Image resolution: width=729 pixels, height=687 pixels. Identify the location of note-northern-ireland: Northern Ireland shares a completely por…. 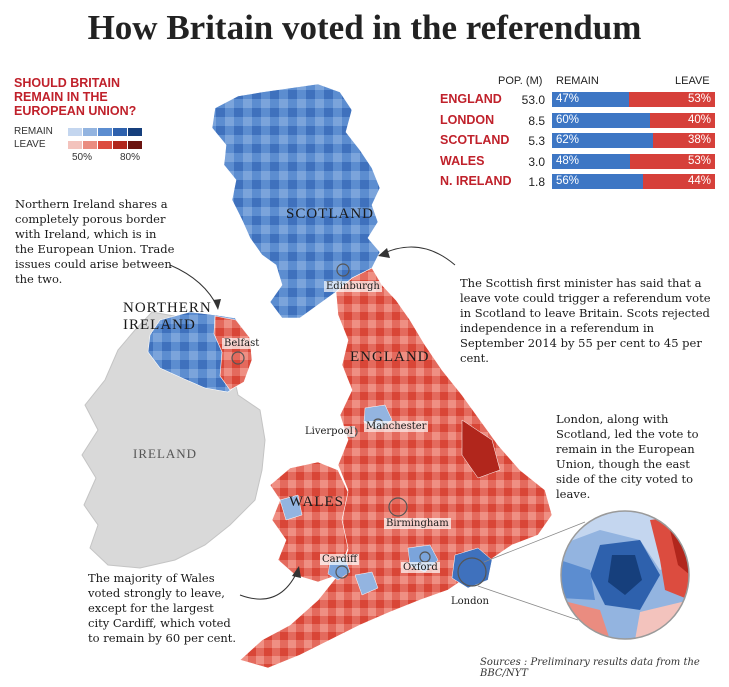
(95, 241).